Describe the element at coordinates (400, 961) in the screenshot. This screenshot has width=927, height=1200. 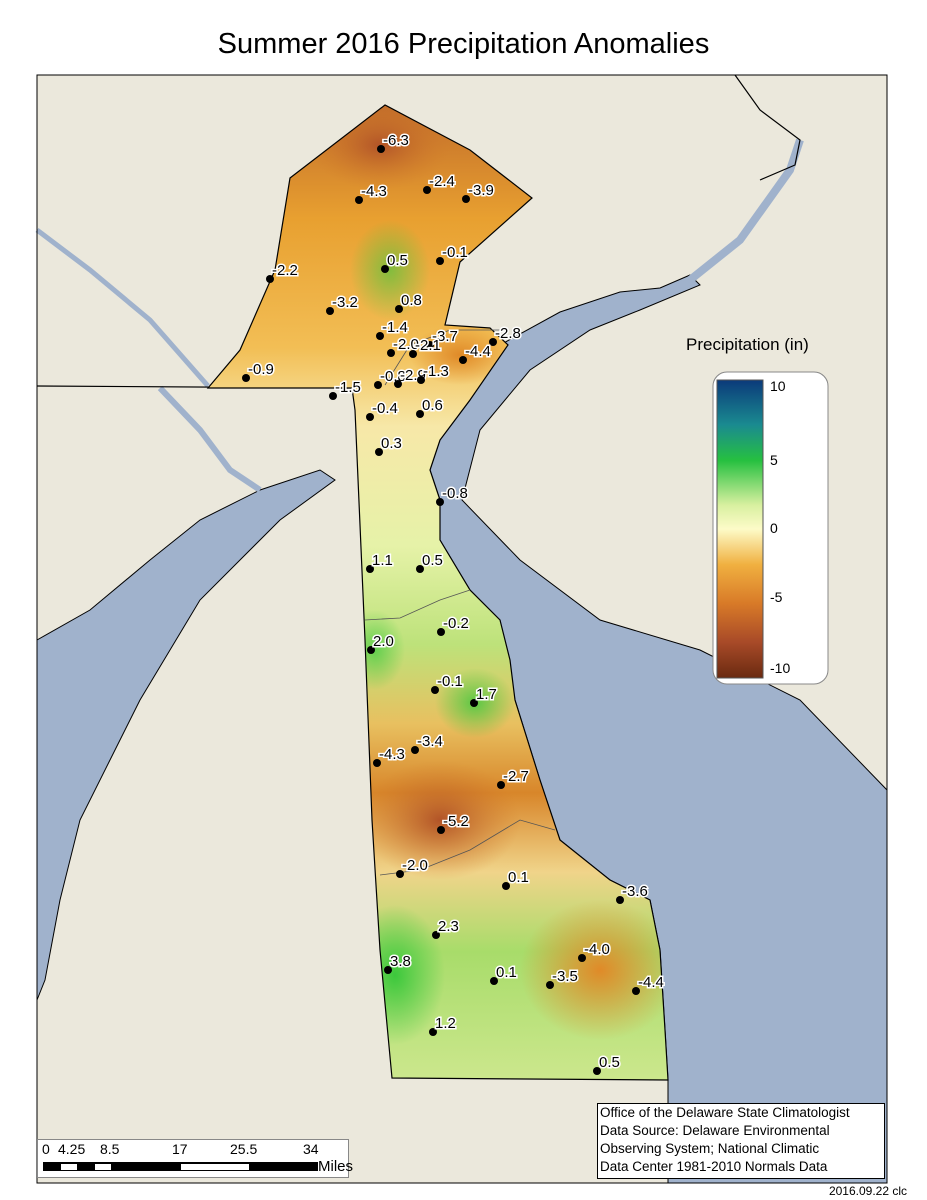
I see `station-value-label: 3.8` at that location.